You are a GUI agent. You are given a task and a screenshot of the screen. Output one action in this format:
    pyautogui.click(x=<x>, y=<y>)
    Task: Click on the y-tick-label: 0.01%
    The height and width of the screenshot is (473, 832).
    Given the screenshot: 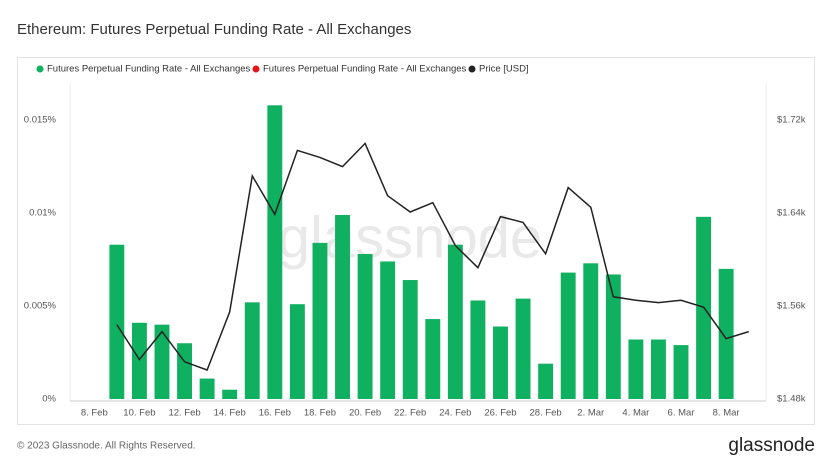 What is the action you would take?
    pyautogui.click(x=42, y=213)
    